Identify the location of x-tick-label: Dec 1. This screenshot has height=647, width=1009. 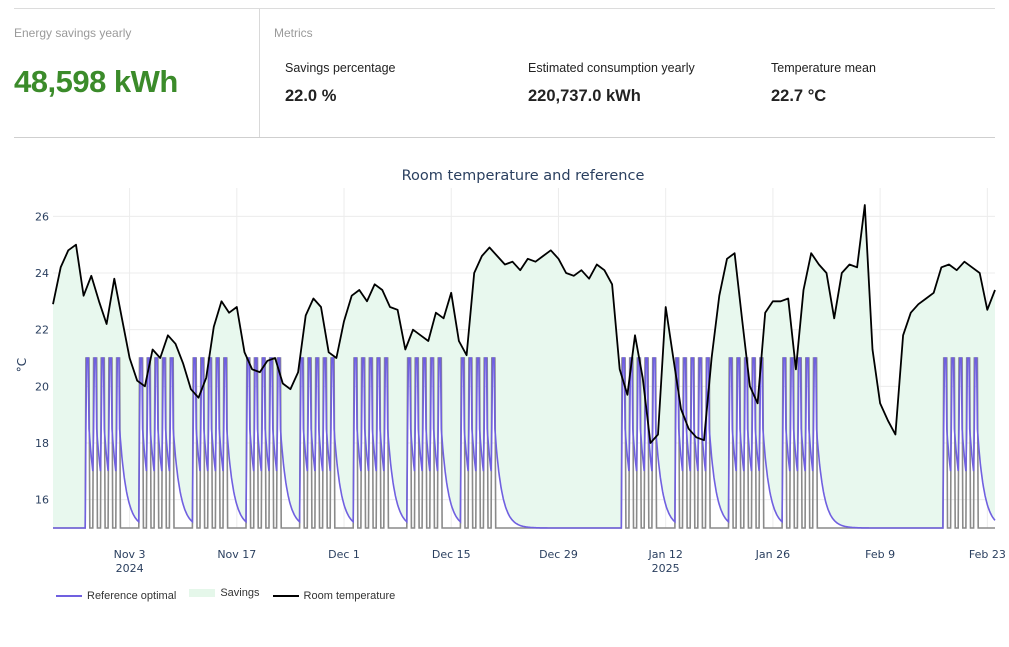
(344, 554).